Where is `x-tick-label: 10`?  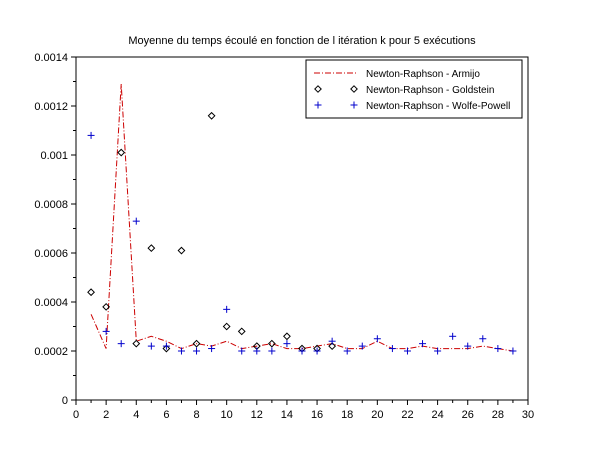 x-tick-label: 10 is located at coordinates (227, 415).